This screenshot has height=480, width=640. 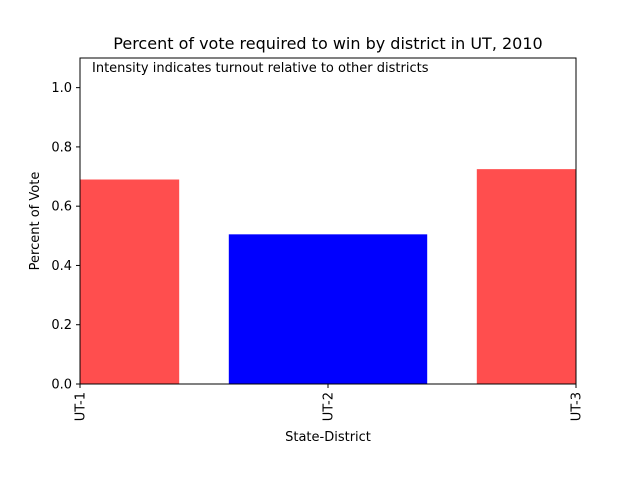 What do you see at coordinates (35, 221) in the screenshot?
I see `y-axis-label: Percent of Vote` at bounding box center [35, 221].